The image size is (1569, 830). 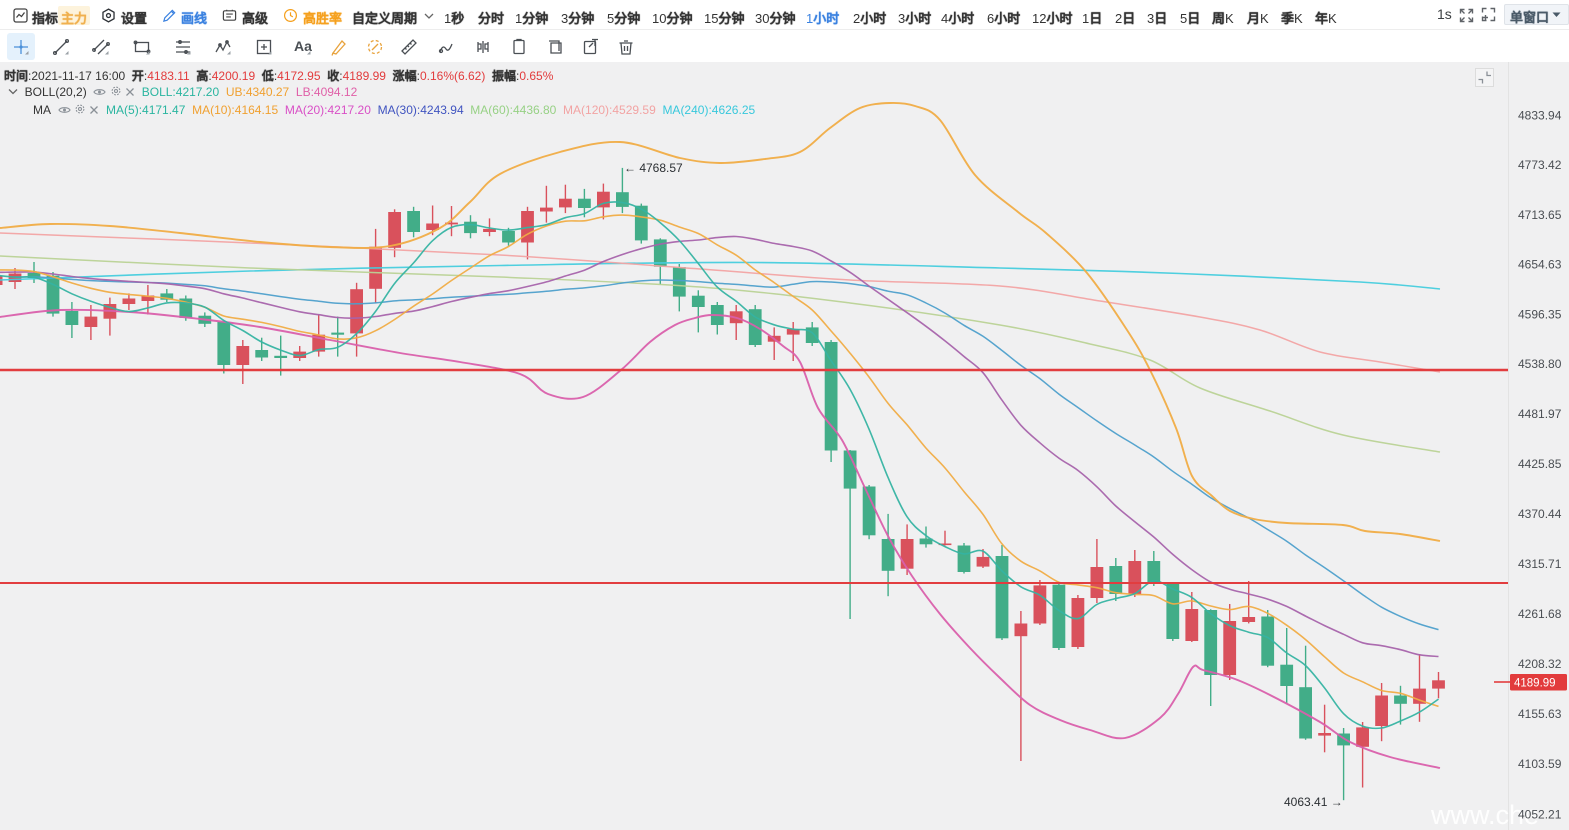 What do you see at coordinates (1540, 265) in the screenshot?
I see `svg-text: 4654.63` at bounding box center [1540, 265].